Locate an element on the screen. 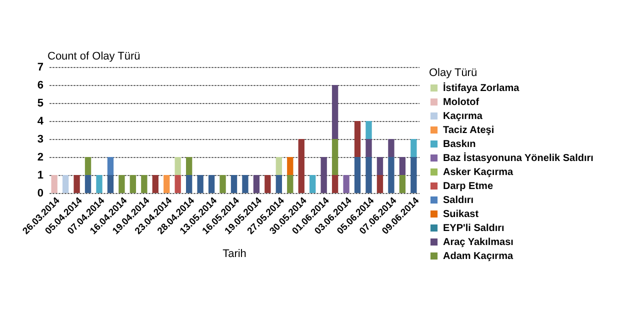  legend-label: Kaçırma is located at coordinates (463, 116).